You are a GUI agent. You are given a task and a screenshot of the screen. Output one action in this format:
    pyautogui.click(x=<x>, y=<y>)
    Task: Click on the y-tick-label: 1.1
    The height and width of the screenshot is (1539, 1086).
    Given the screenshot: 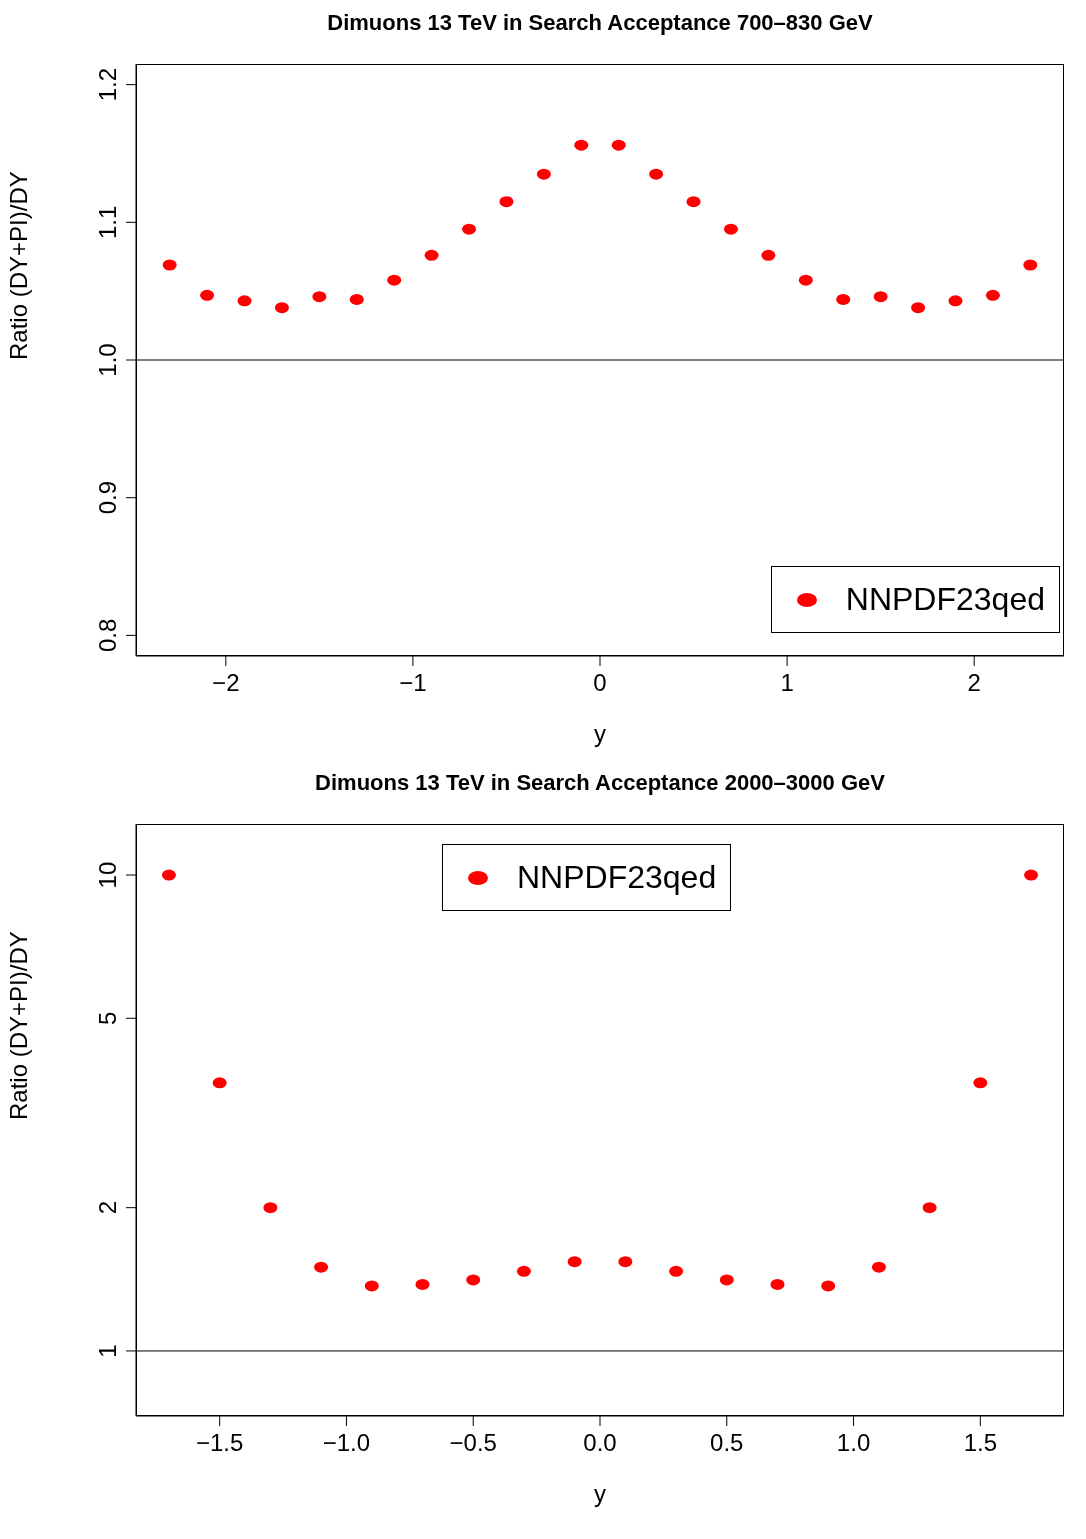 What is the action you would take?
    pyautogui.click(x=107, y=222)
    